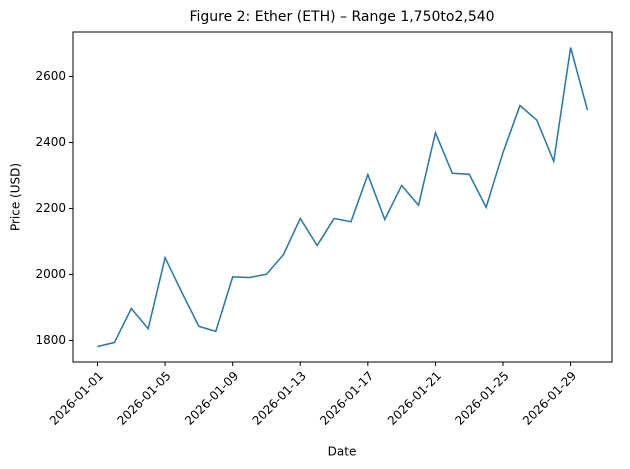 The image size is (630, 469). I want to click on x-tick-label: 2026-01-01, so click(76, 398).